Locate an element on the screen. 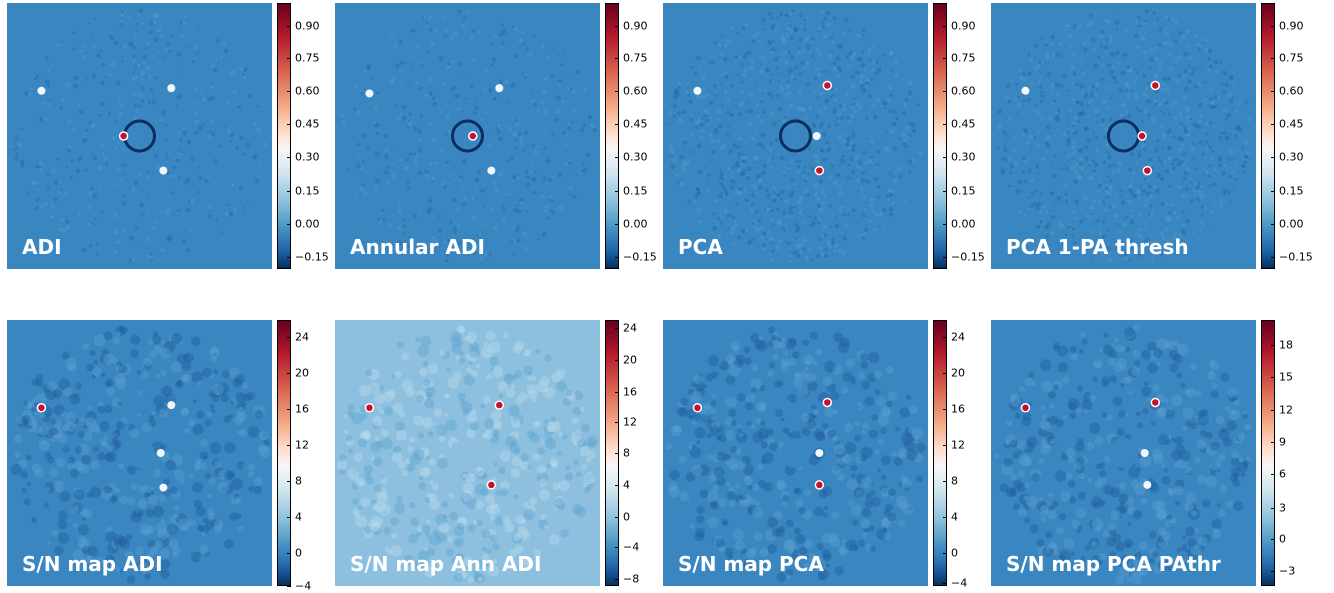  image-panel: PCA 0.90 0.75 0.60 0.45 0.30 0.15 0.00 −0.15 is located at coordinates (830, 136).